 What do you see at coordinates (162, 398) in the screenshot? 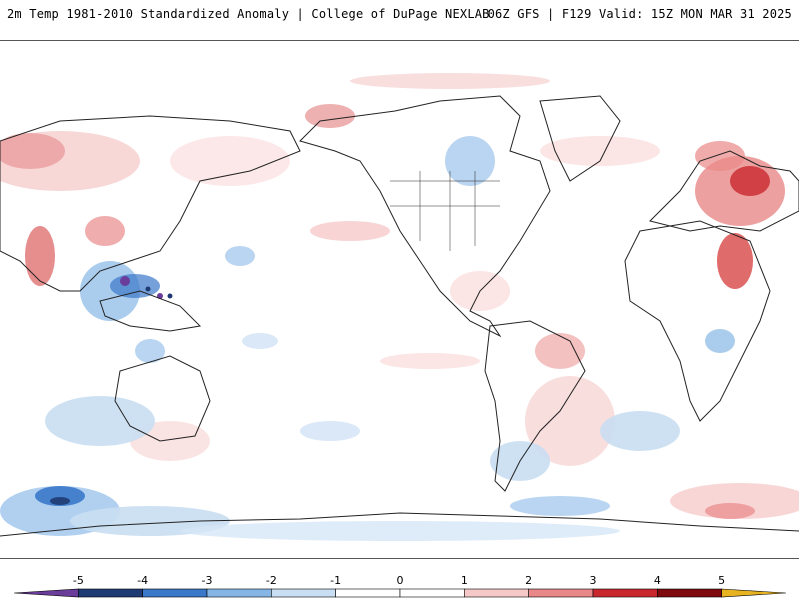
I see `australia-outline` at bounding box center [162, 398].